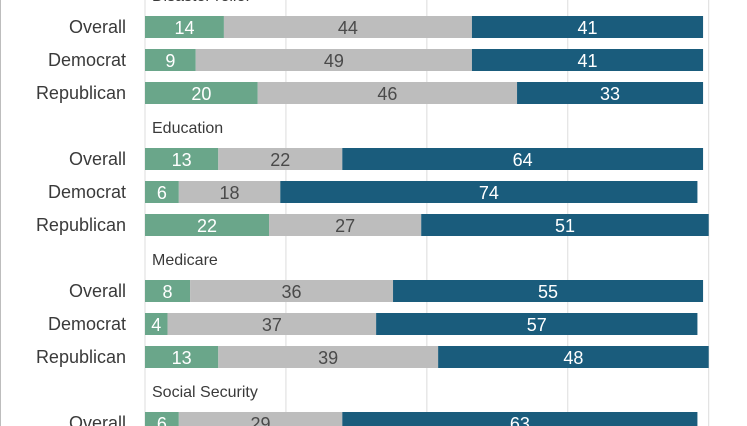 The height and width of the screenshot is (426, 747). I want to click on data-label-high: 57, so click(537, 325).